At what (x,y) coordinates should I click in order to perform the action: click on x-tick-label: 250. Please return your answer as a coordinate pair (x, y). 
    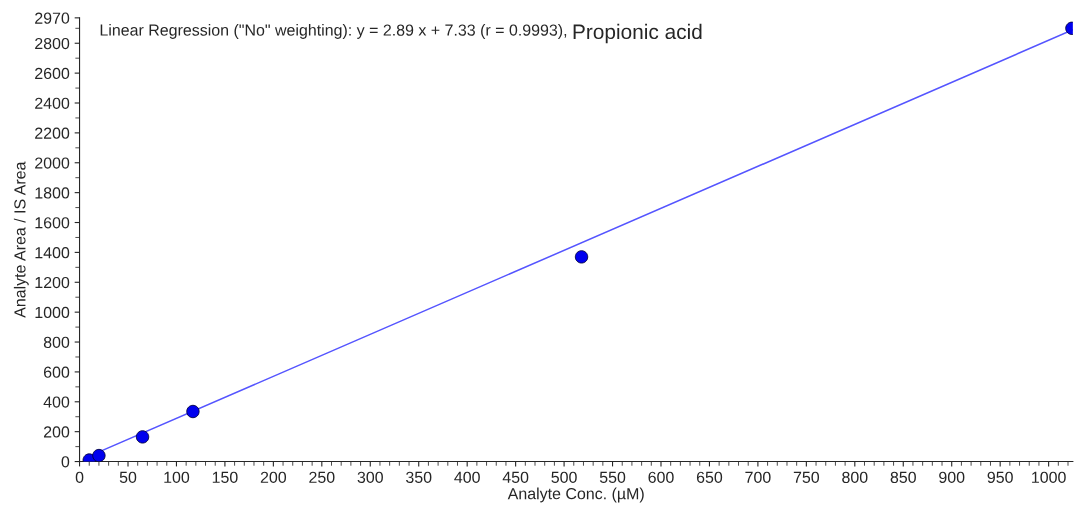
    Looking at the image, I should click on (322, 477).